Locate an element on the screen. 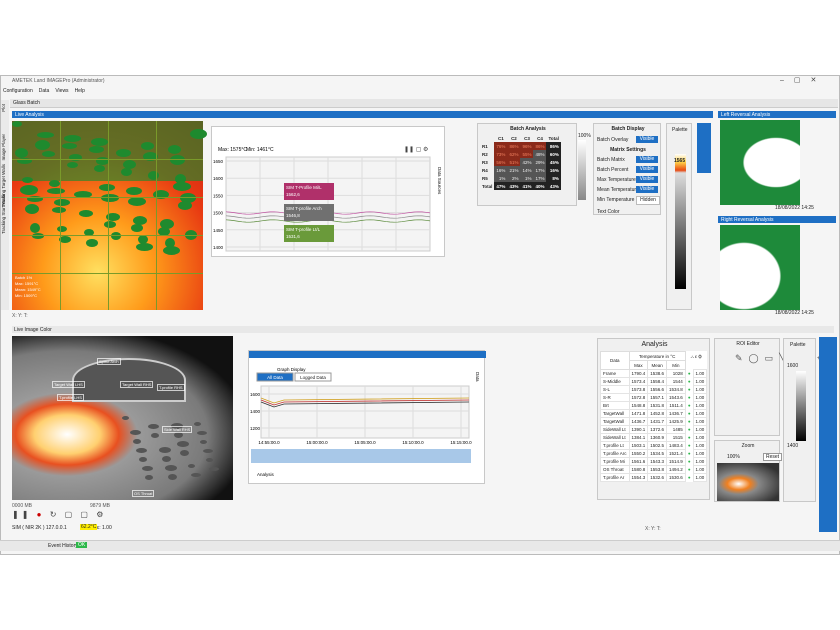 This screenshot has height=630, width=840. cell: 45% is located at coordinates (553, 162).